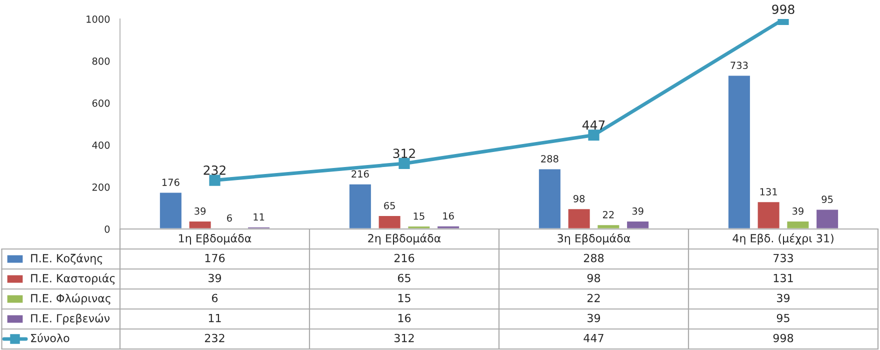 This screenshot has height=350, width=880. Describe the element at coordinates (594, 258) in the screenshot. I see `text: 288` at that location.